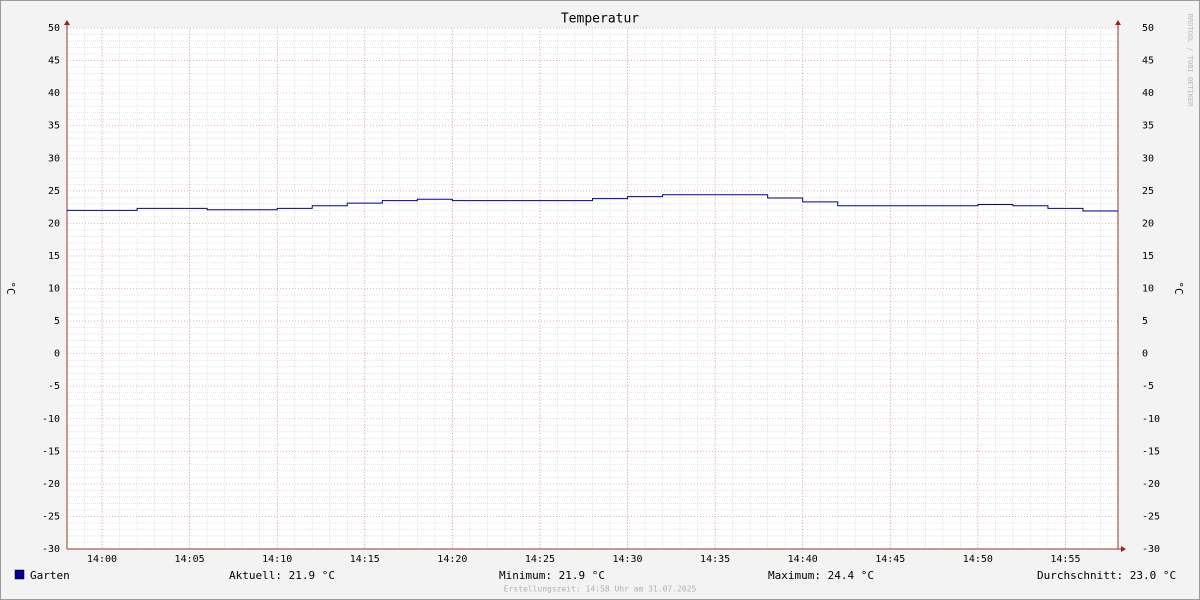 The height and width of the screenshot is (600, 1200). I want to click on y-tick-label: 30, so click(54, 158).